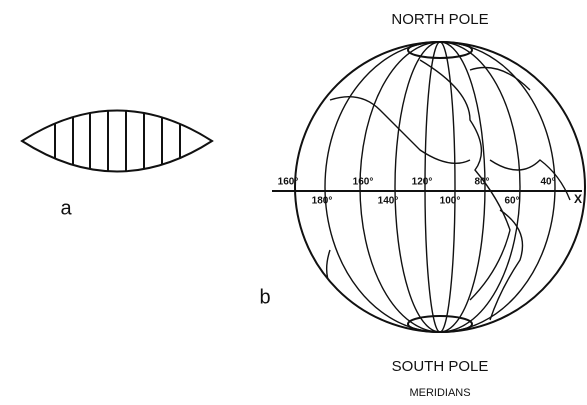 This screenshot has width=587, height=405. Describe the element at coordinates (422, 182) in the screenshot. I see `longitude-label: 120°` at that location.